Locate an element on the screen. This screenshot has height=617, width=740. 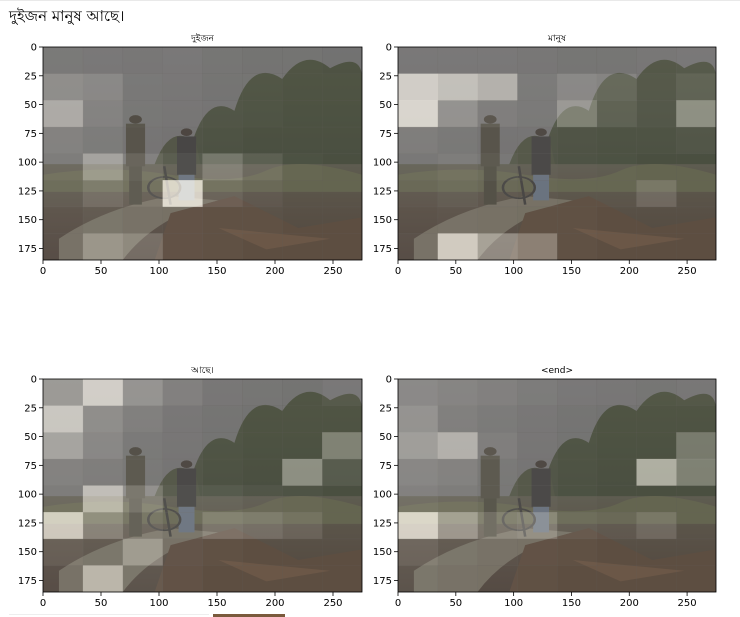
y-tick-label: 175 is located at coordinates (382, 581).